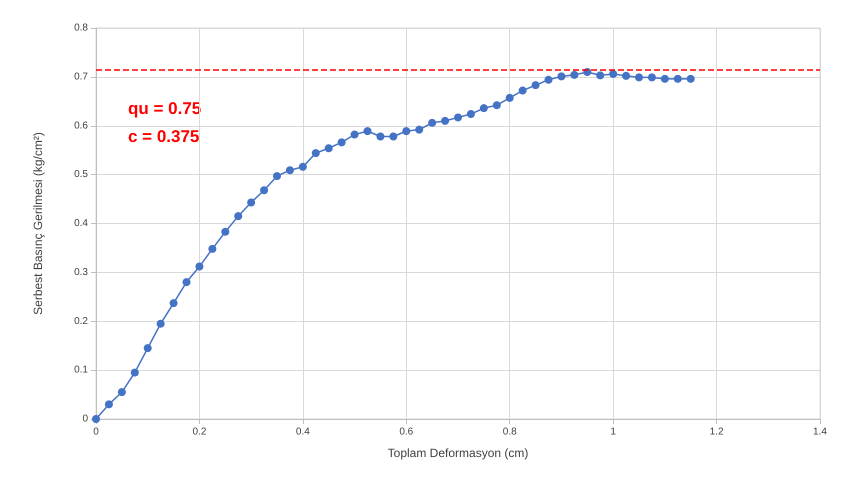  What do you see at coordinates (81, 370) in the screenshot?
I see `y-tick-label: 0.1` at bounding box center [81, 370].